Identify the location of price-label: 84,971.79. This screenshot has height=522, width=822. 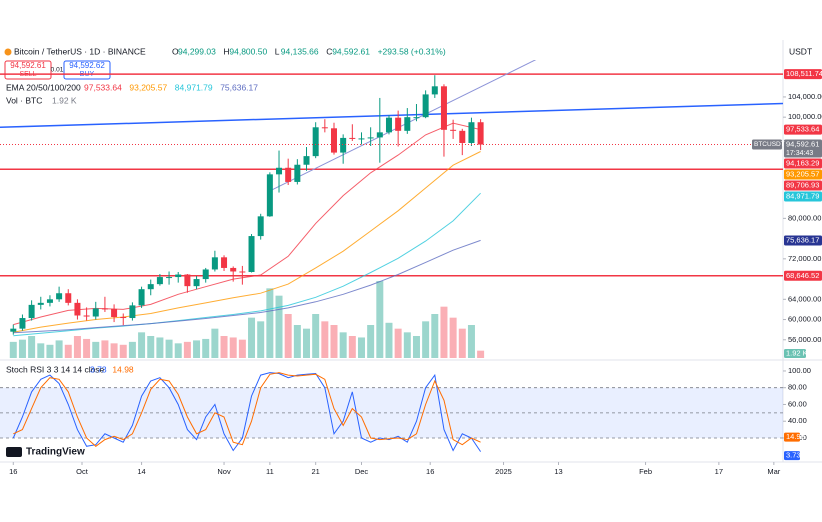
(802, 196).